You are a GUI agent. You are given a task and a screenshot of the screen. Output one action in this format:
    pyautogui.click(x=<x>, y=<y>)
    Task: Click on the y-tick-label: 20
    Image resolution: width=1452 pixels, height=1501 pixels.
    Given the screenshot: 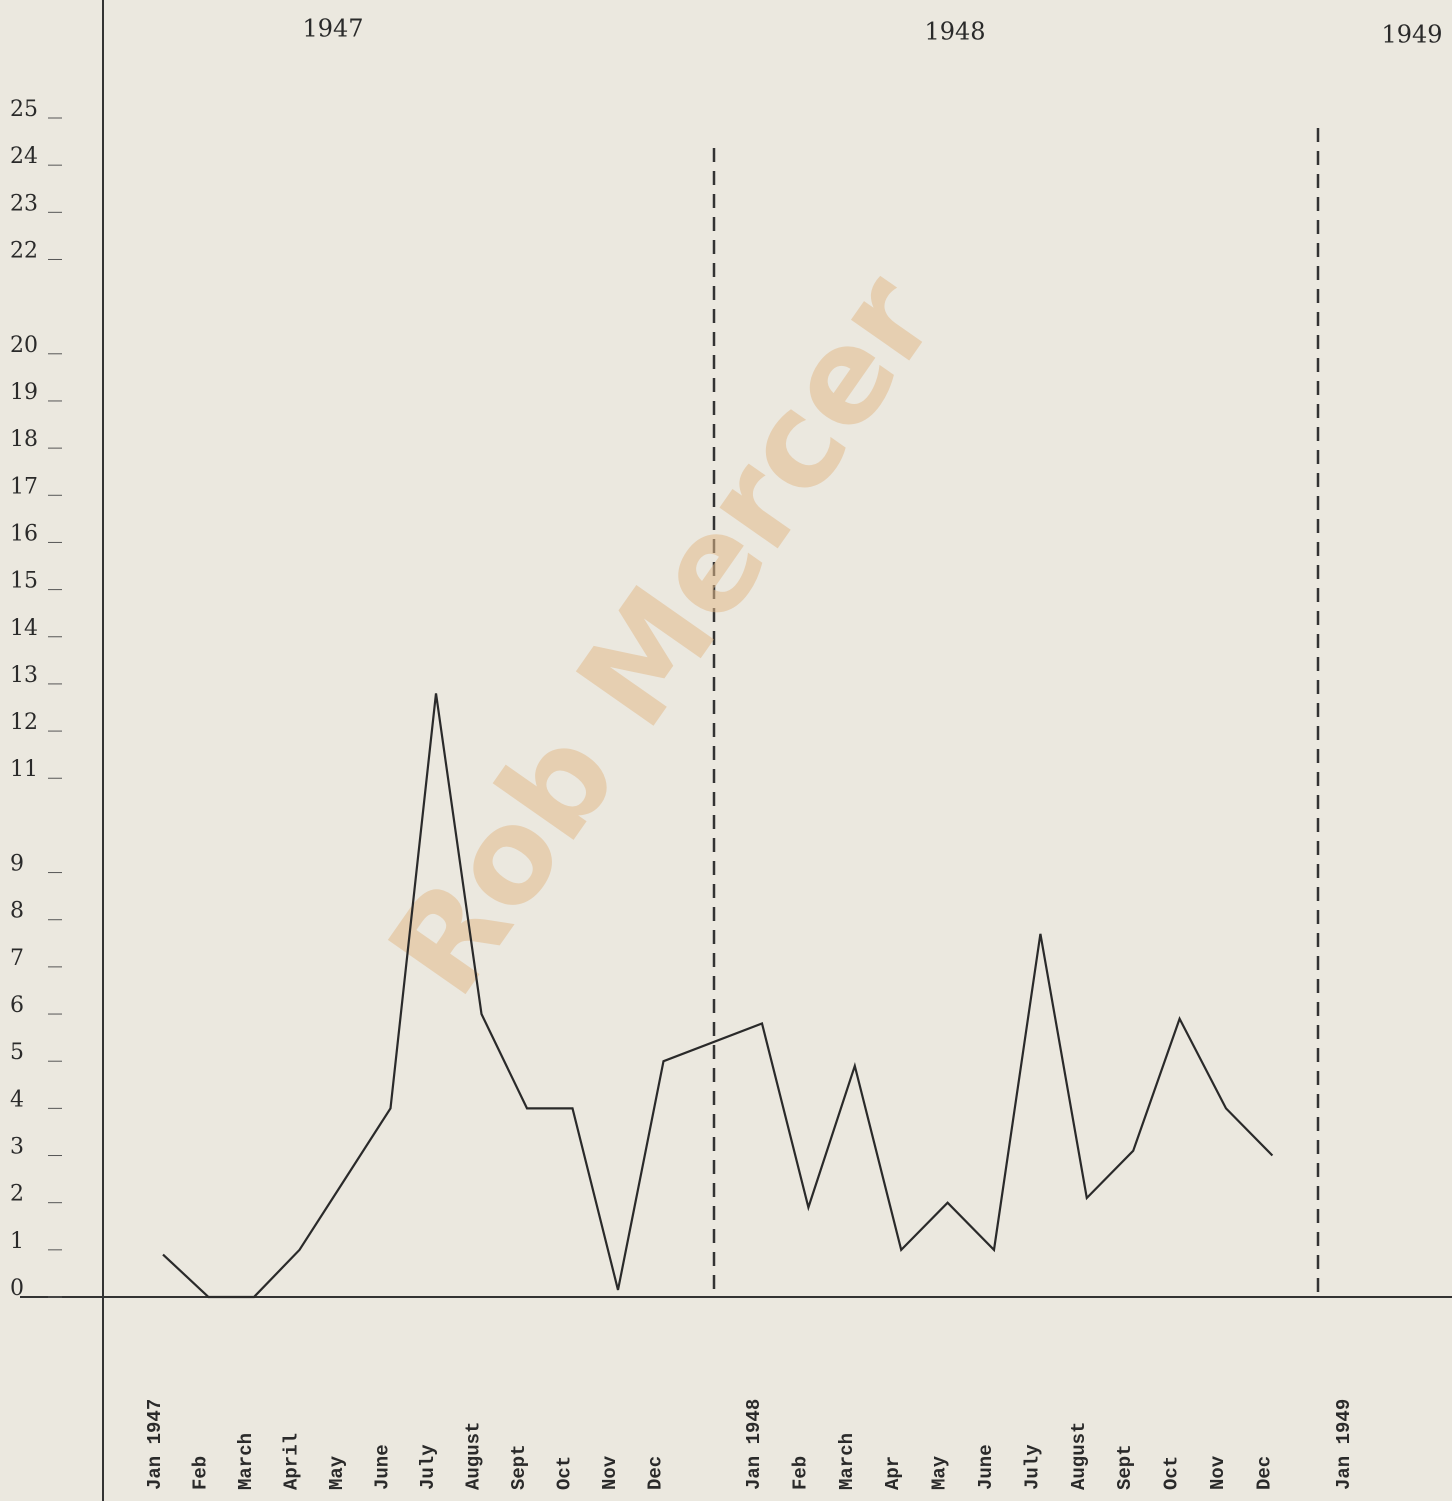 What is the action you would take?
    pyautogui.click(x=24, y=345)
    